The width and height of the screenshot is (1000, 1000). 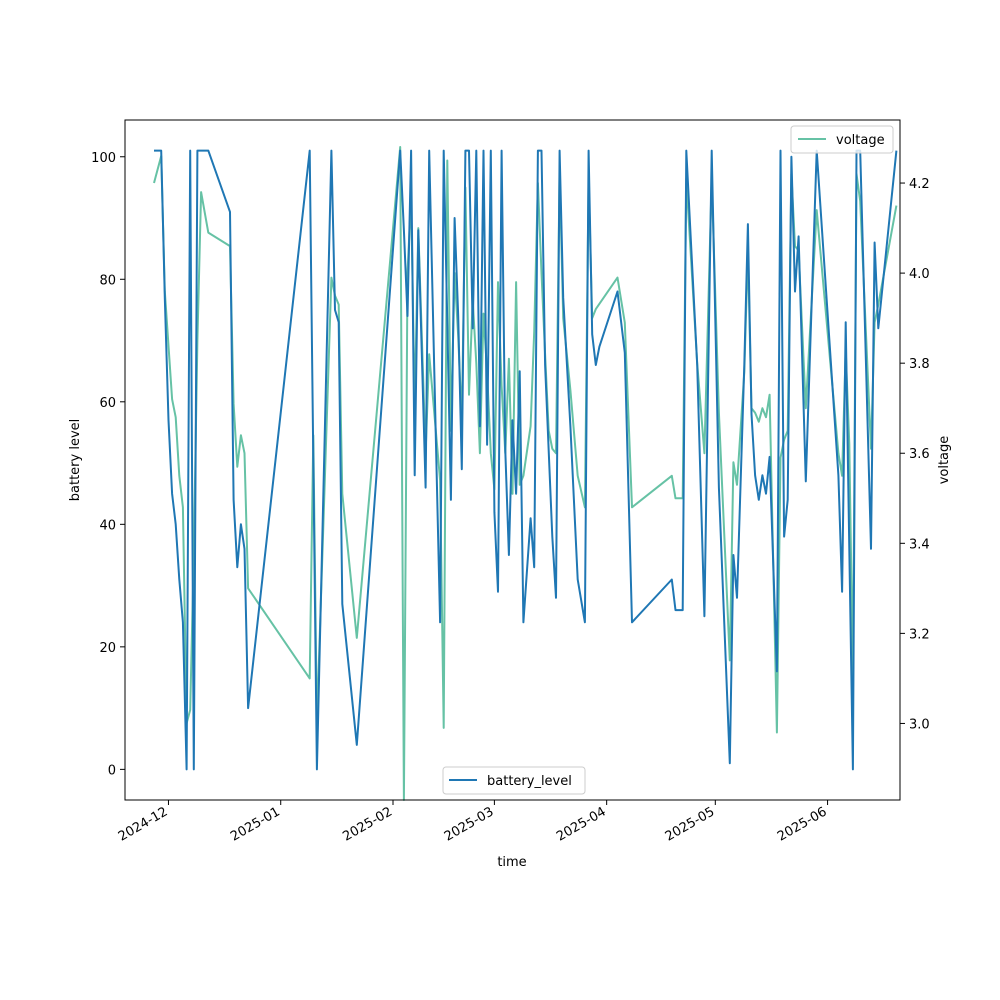 What do you see at coordinates (107, 648) in the screenshot?
I see `y-tick-label: 20` at bounding box center [107, 648].